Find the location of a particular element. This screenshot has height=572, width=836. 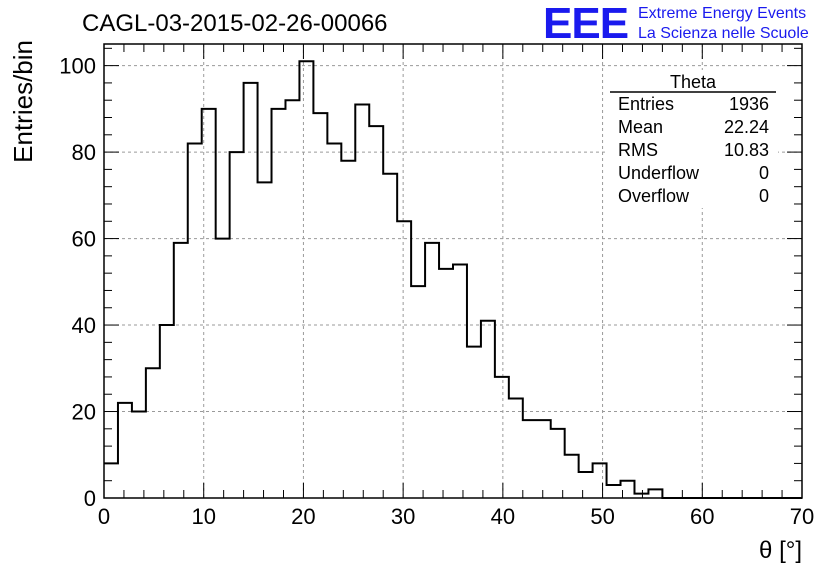

y-tick-label: 60 is located at coordinates (84, 239).